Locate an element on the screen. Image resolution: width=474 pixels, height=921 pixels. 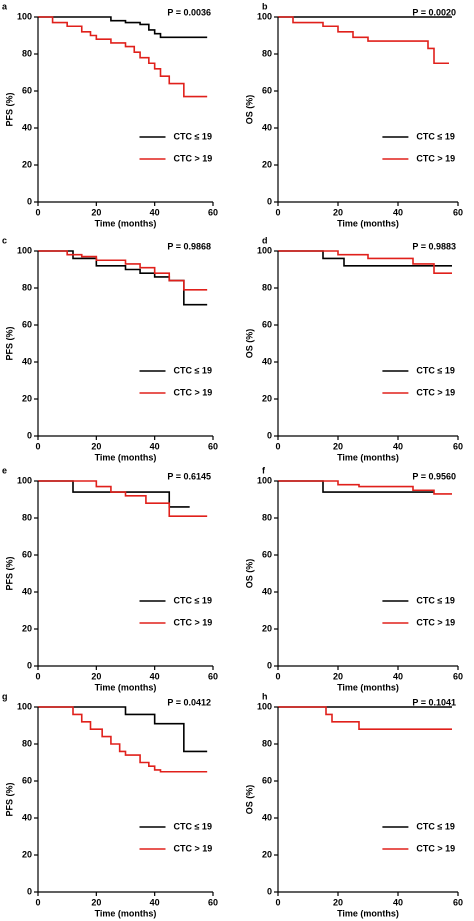
panel-label: c is located at coordinates (4, 240).